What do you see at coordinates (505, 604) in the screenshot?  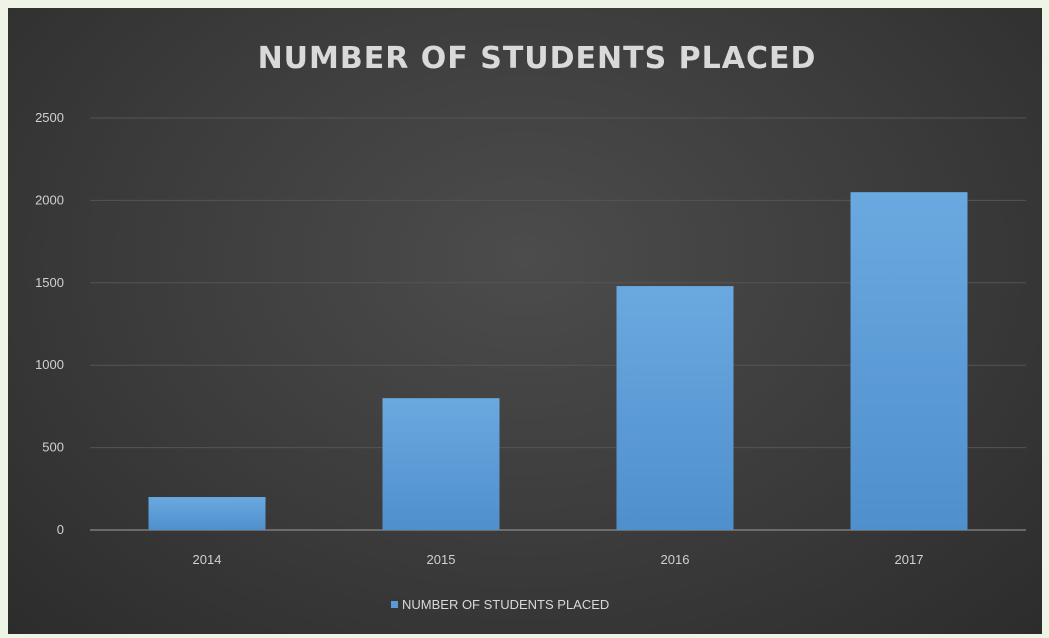 I see `legend-label: NUMBER OF STUDENTS PLACED` at bounding box center [505, 604].